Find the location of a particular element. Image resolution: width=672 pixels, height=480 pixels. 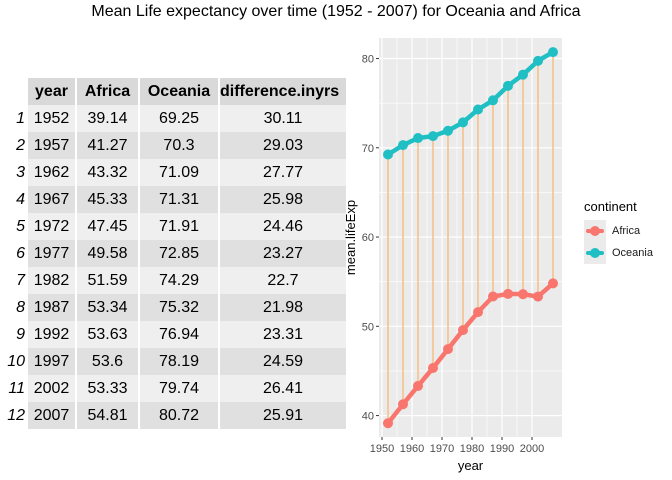

row-name-header is located at coordinates (16, 91).